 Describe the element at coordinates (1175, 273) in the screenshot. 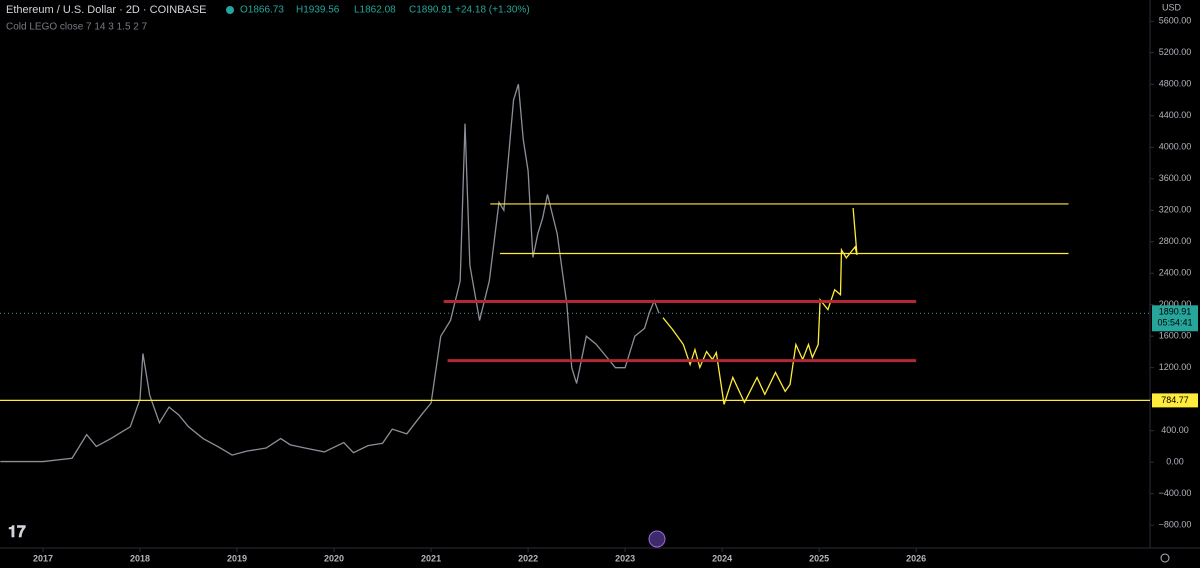

I see `y-tick-label: 2400.00` at that location.